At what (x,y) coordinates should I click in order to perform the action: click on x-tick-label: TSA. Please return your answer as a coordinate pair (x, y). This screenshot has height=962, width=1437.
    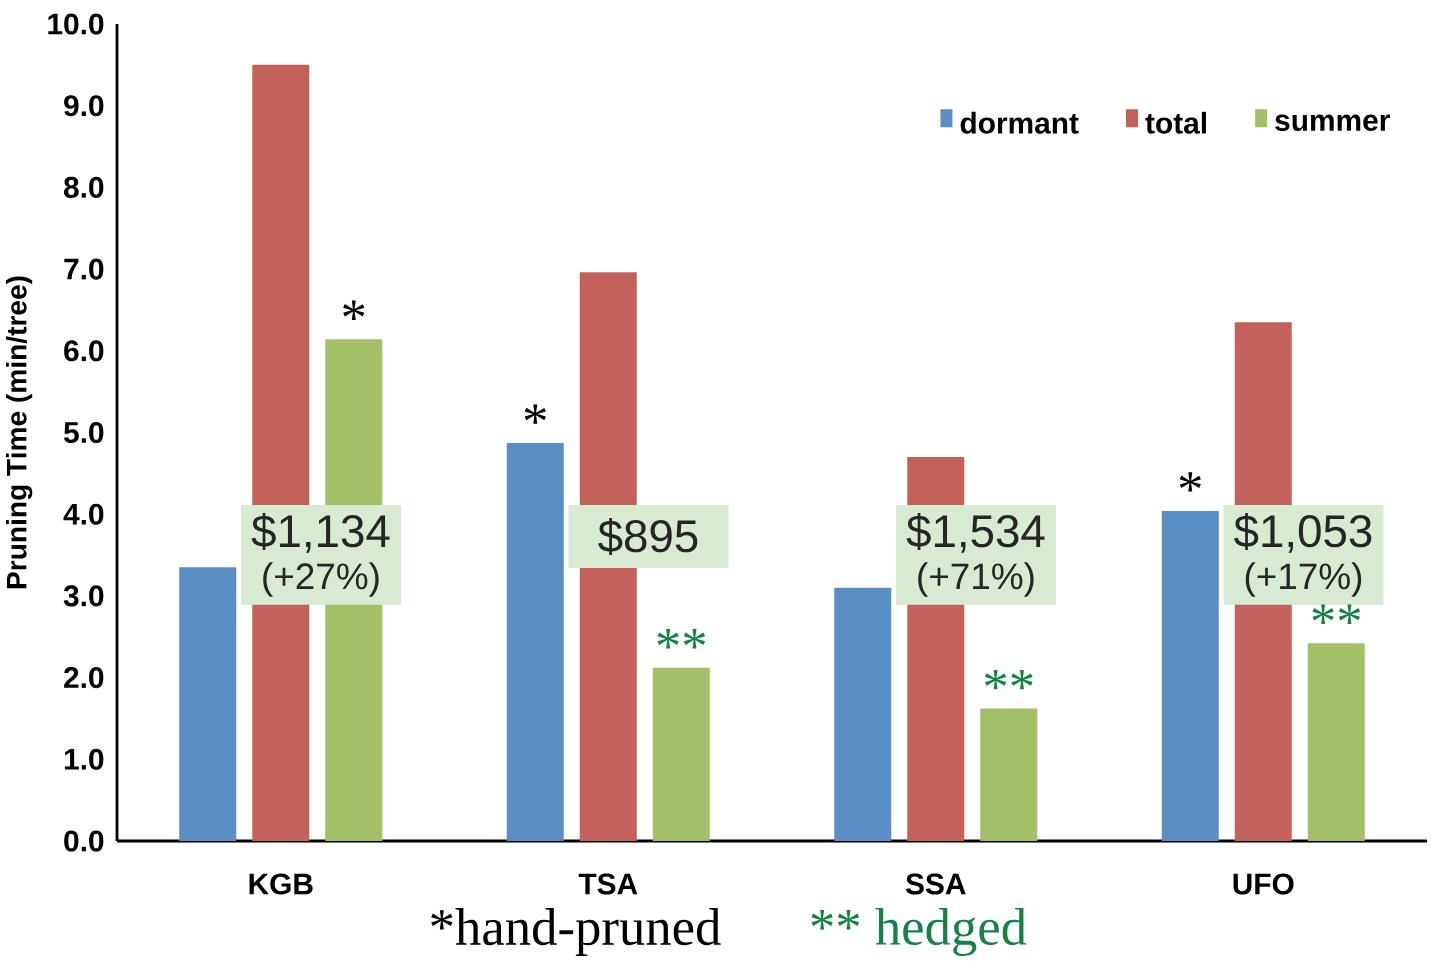
    Looking at the image, I should click on (608, 884).